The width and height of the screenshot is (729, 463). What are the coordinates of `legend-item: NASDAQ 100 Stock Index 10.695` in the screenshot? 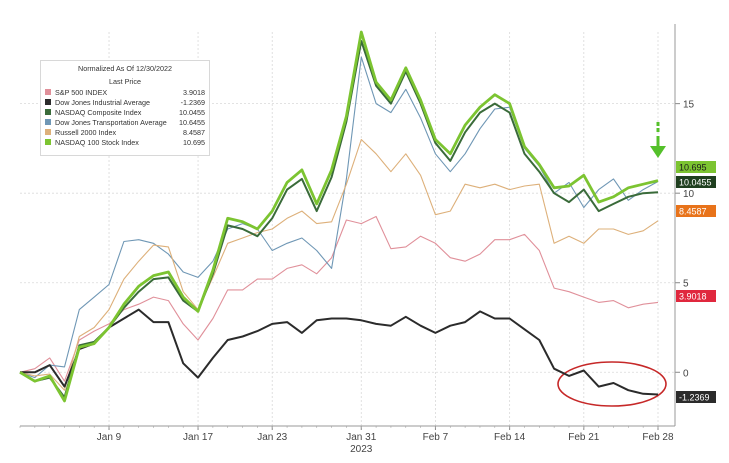 It's located at (125, 142).